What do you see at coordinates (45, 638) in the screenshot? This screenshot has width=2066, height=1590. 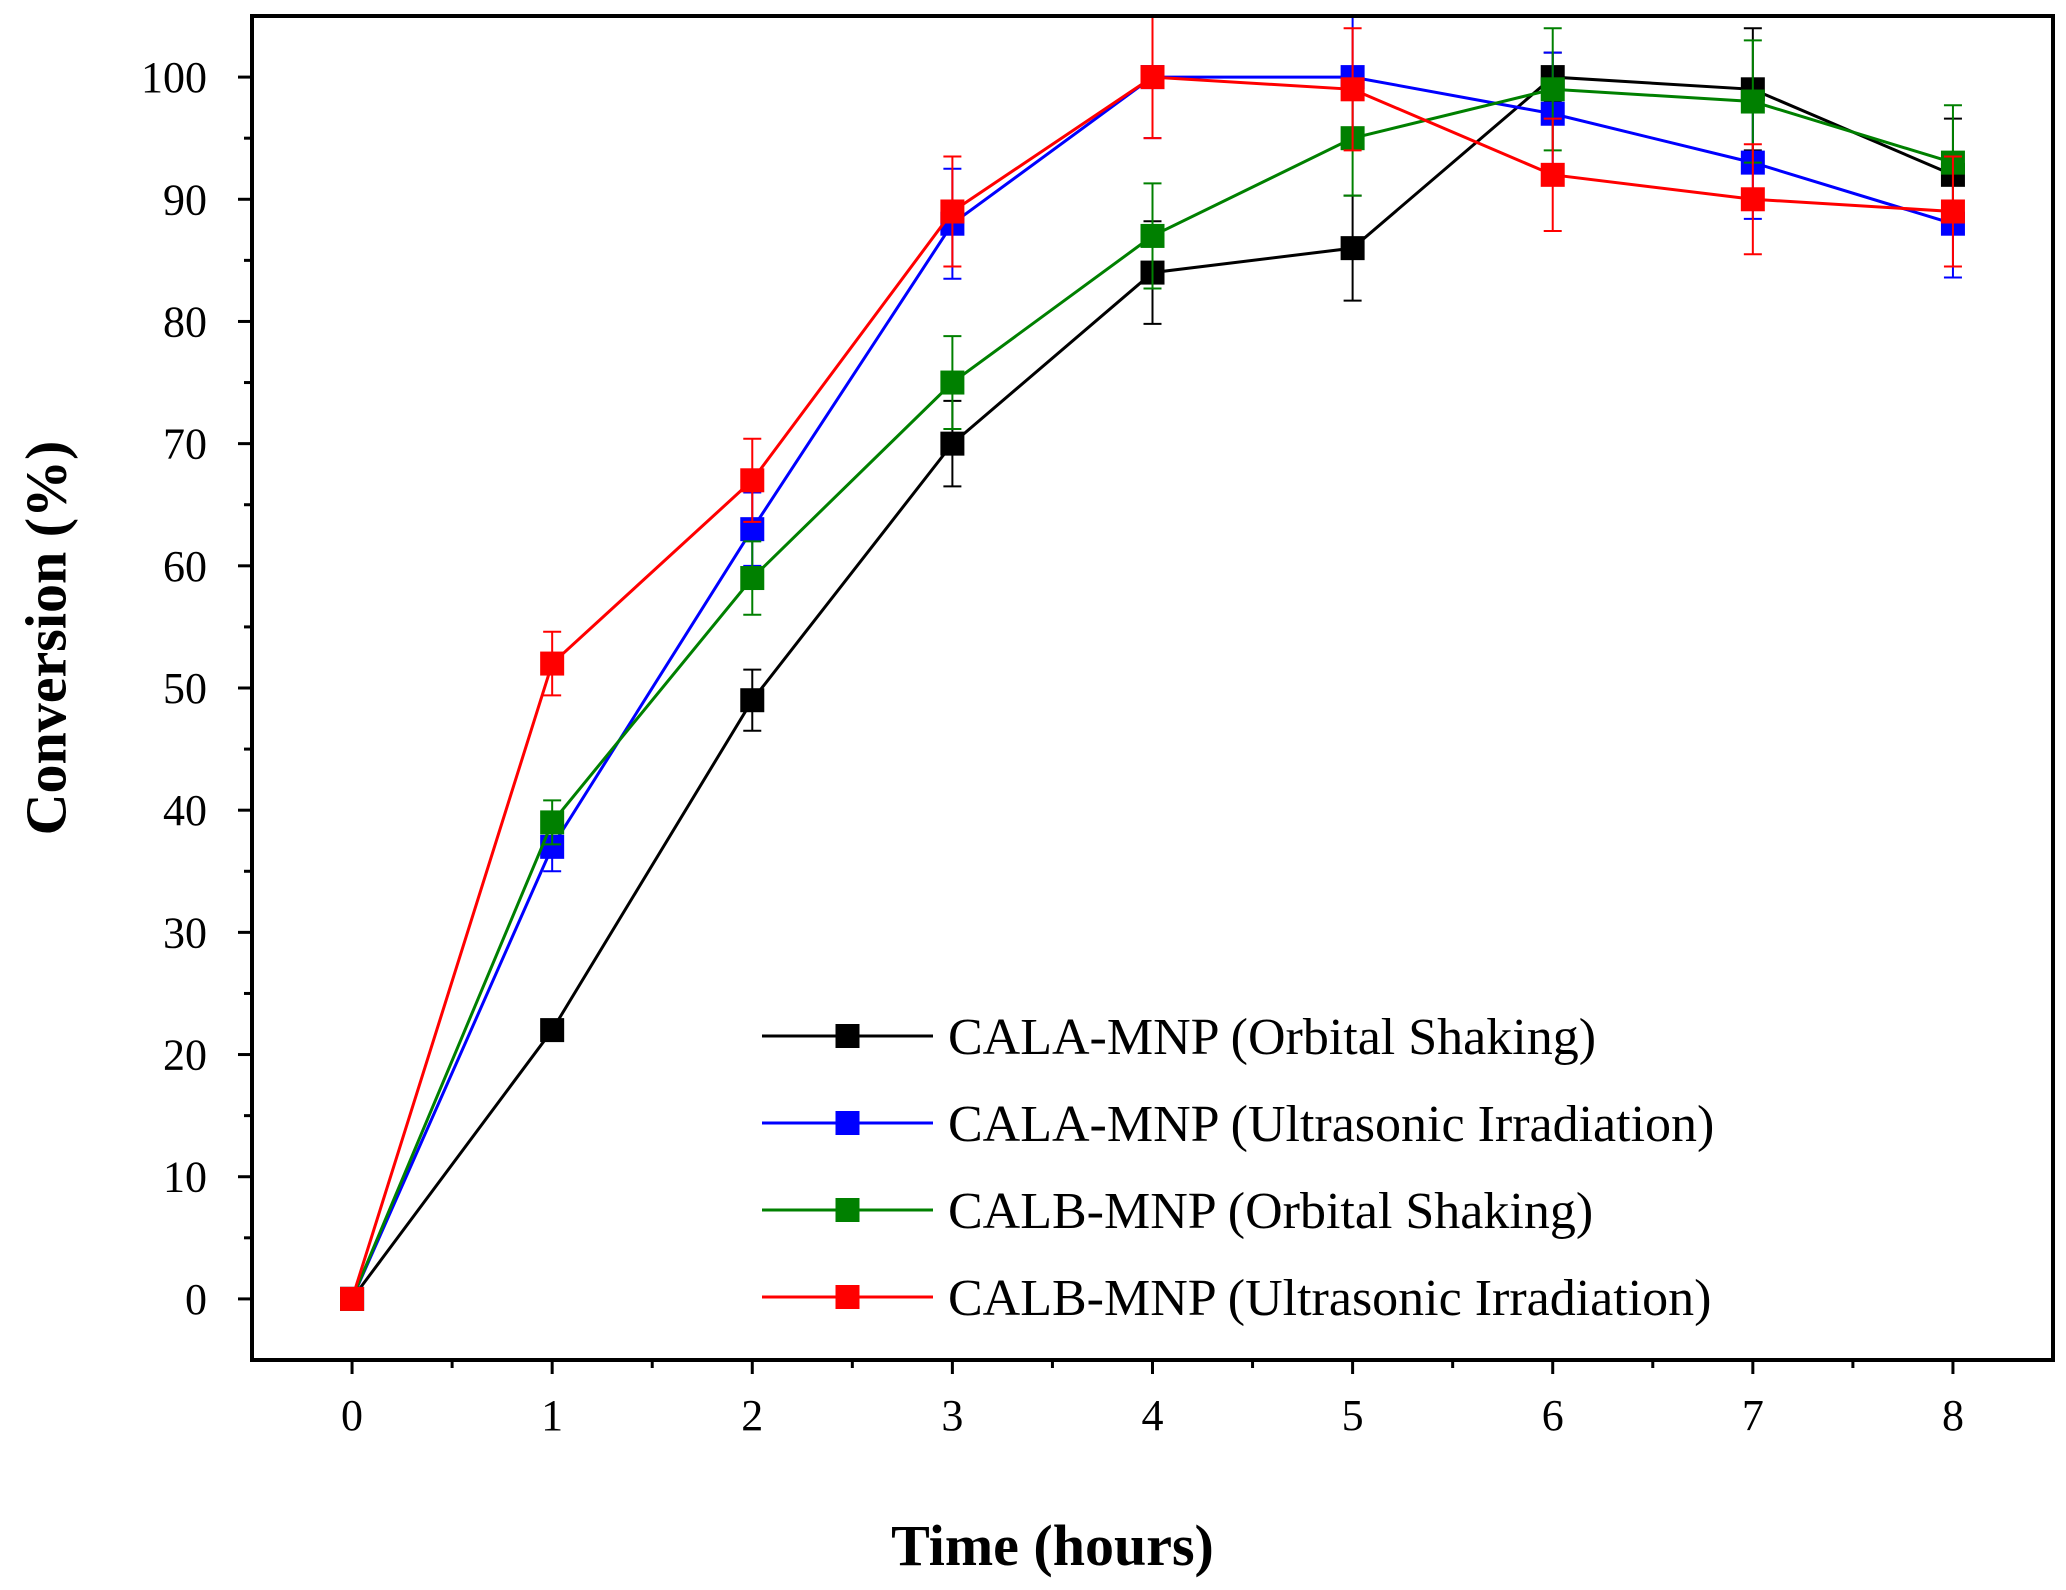 I see `y-axis-title: Conversion (%)` at bounding box center [45, 638].